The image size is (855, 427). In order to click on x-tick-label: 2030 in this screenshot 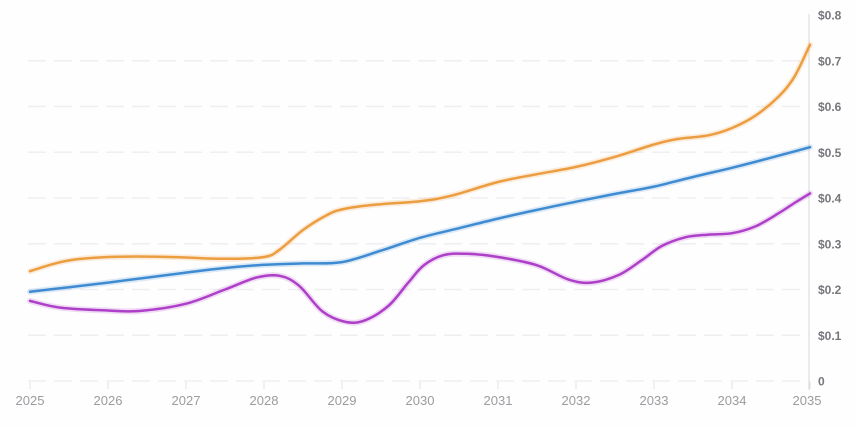, I will do `click(420, 400)`.